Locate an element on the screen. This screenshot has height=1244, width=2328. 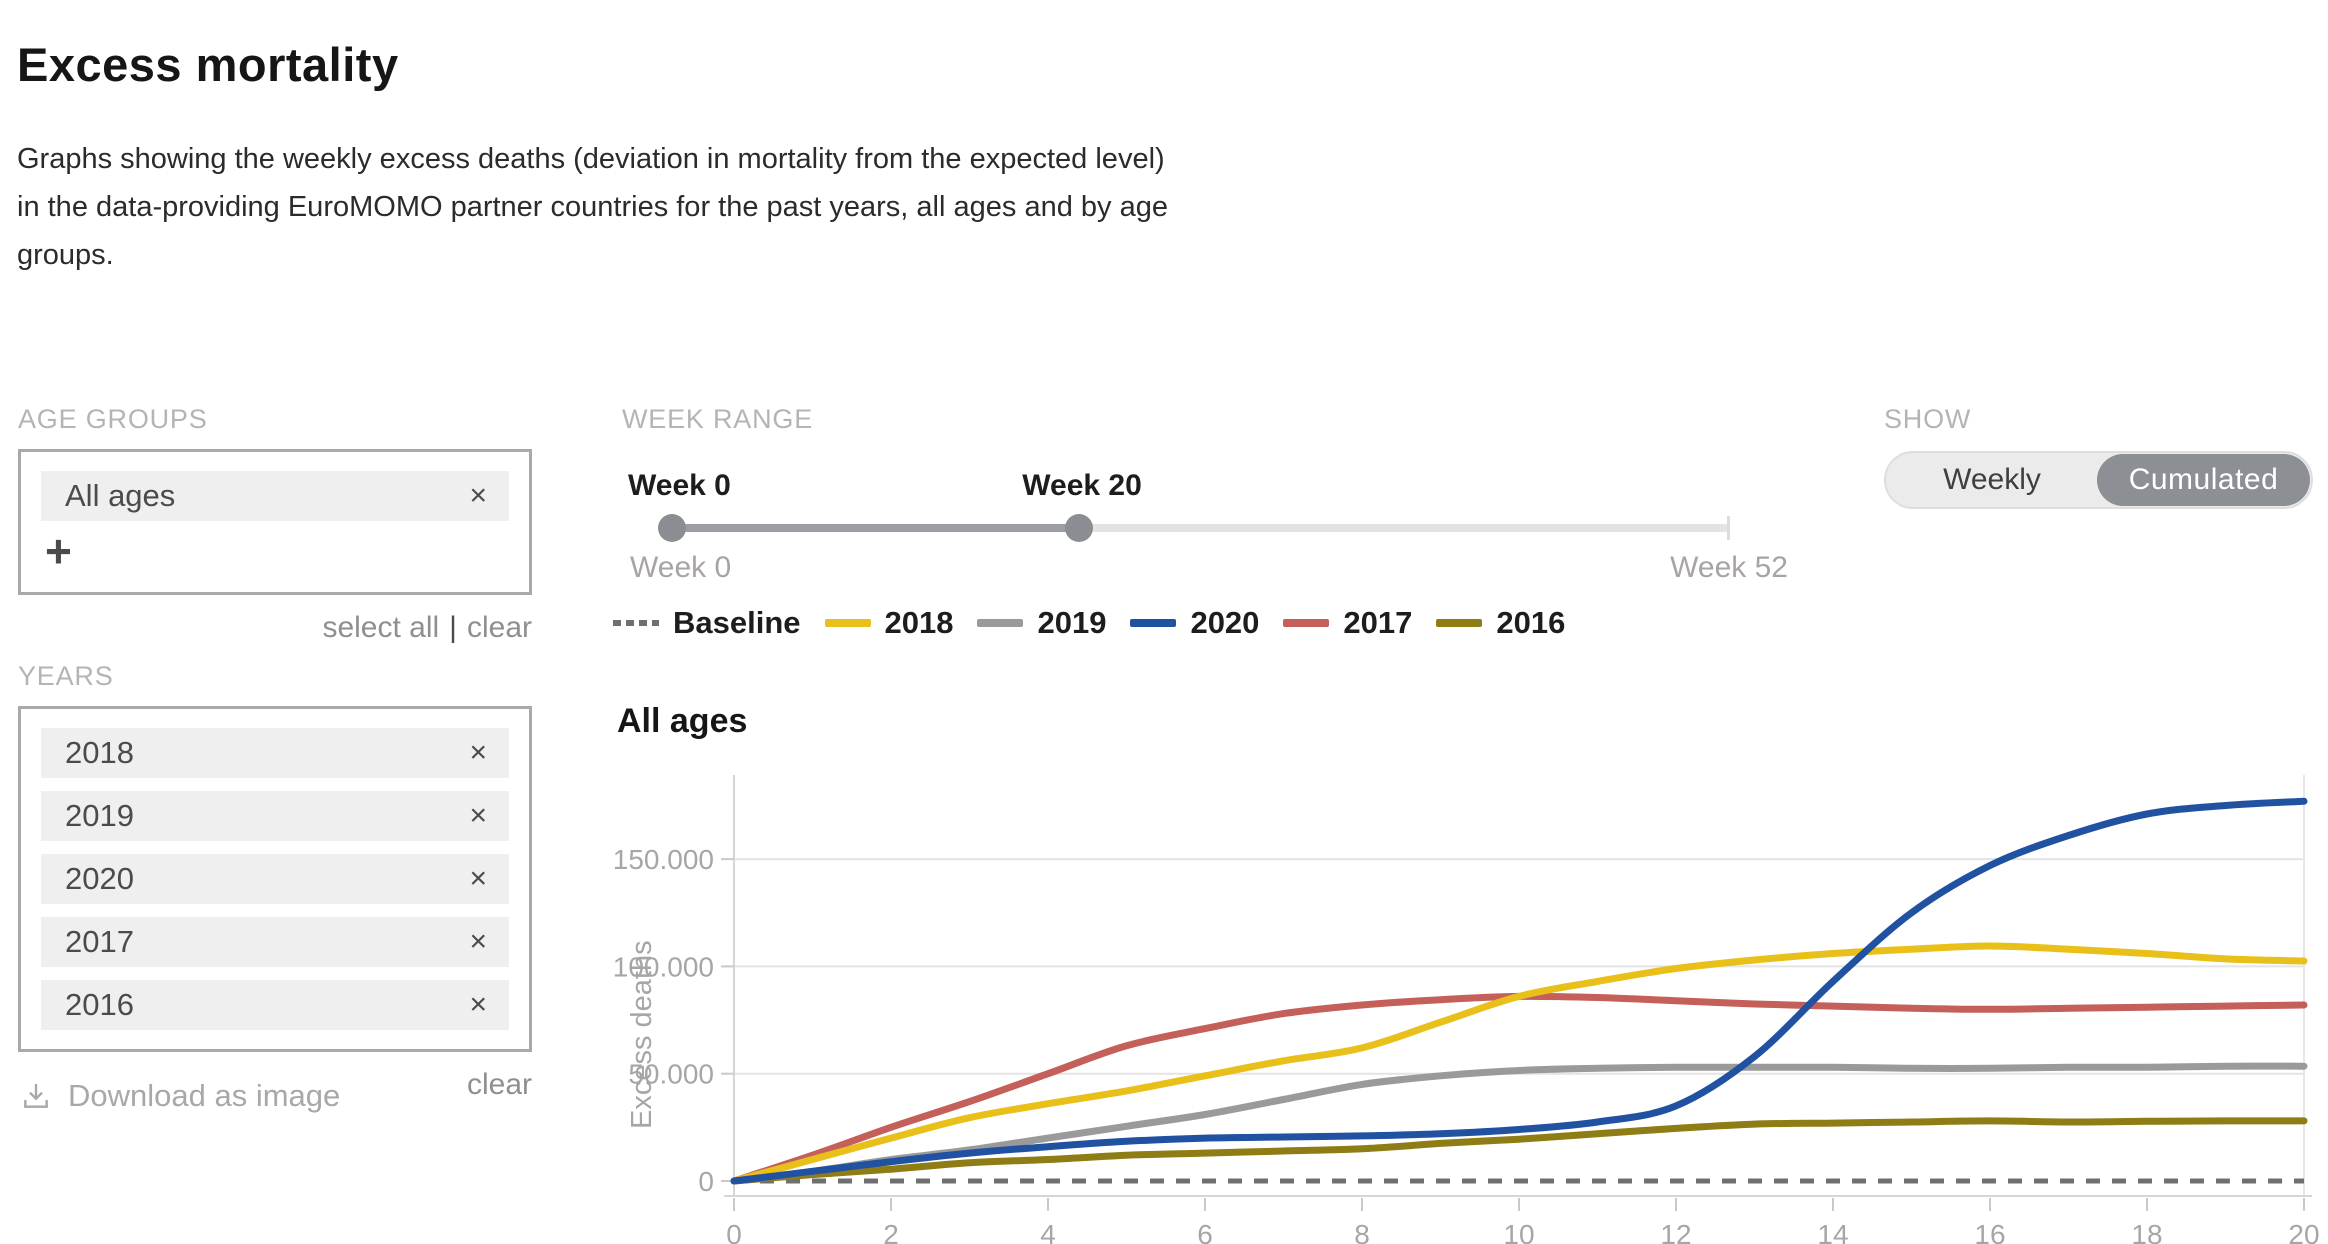
age-group-chip: All ages × is located at coordinates (275, 496).